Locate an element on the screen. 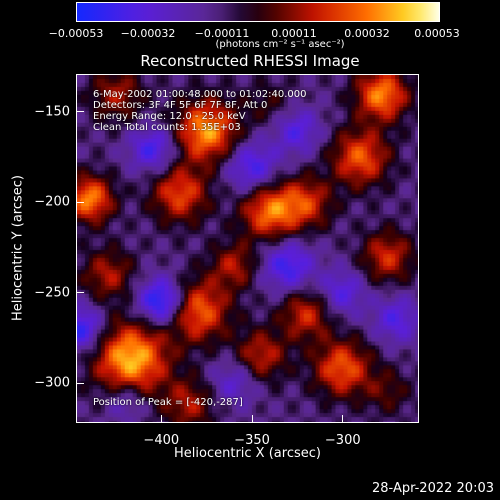 The height and width of the screenshot is (500, 500). x-tick-label: −350 is located at coordinates (252, 440).